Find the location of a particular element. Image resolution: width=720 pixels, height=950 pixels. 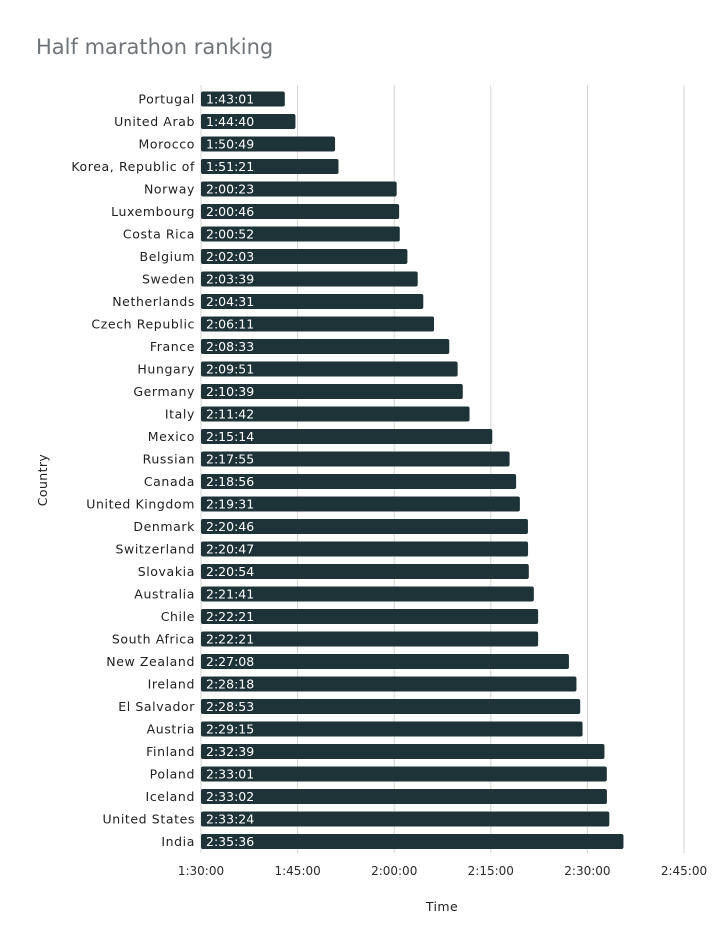

bar-value-label: 1:51:21 is located at coordinates (230, 166).